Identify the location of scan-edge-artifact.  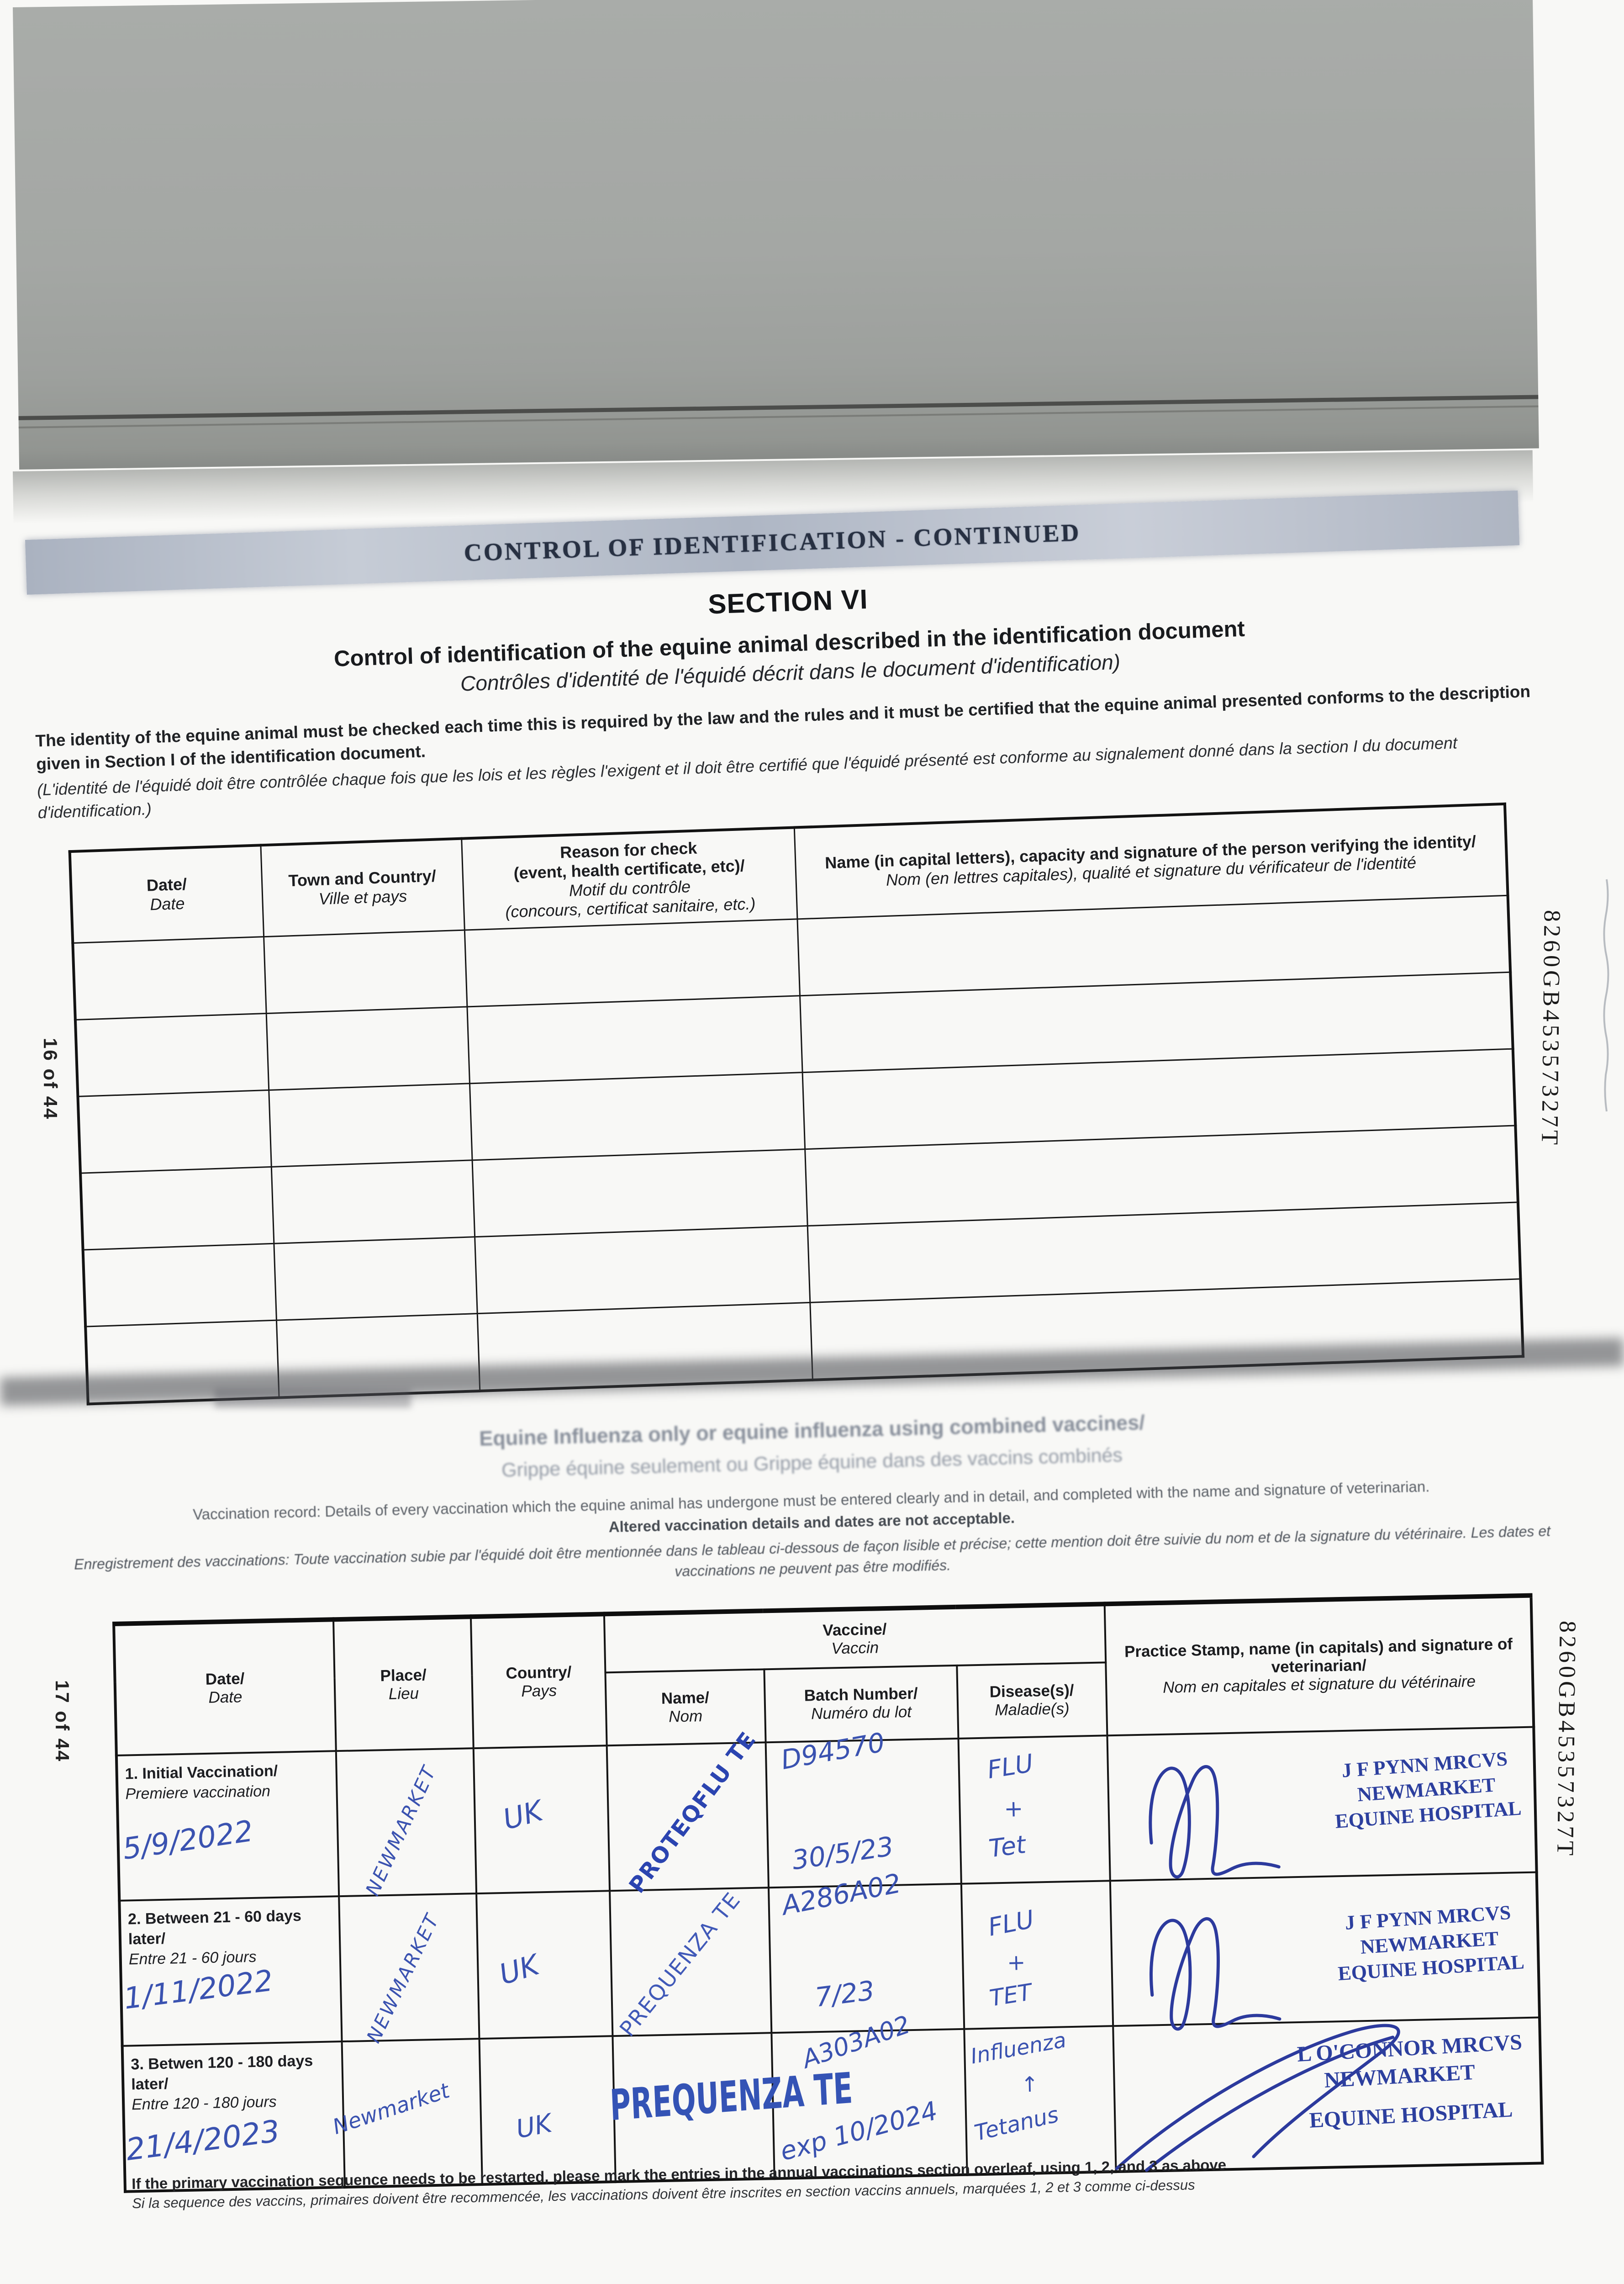
(1606, 995).